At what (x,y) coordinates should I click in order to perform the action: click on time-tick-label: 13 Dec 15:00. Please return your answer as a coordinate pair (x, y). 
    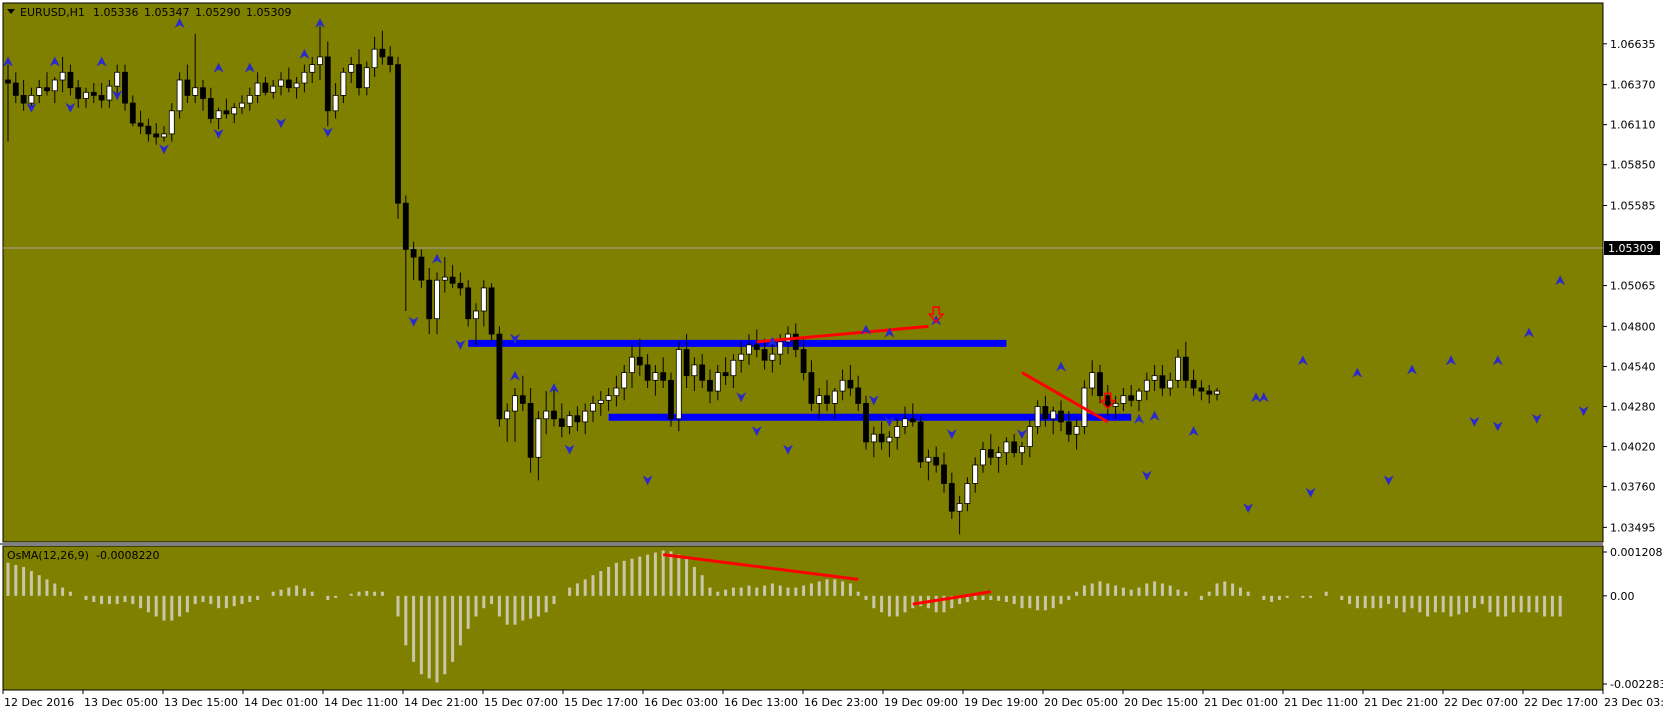
    Looking at the image, I should click on (201, 702).